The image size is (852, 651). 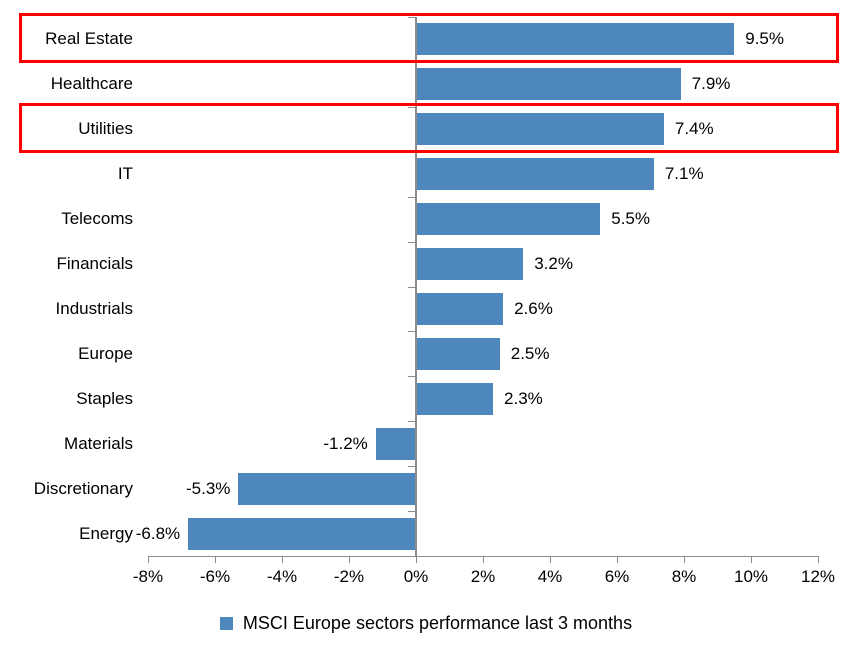 What do you see at coordinates (694, 129) in the screenshot?
I see `value-label: 7.4%` at bounding box center [694, 129].